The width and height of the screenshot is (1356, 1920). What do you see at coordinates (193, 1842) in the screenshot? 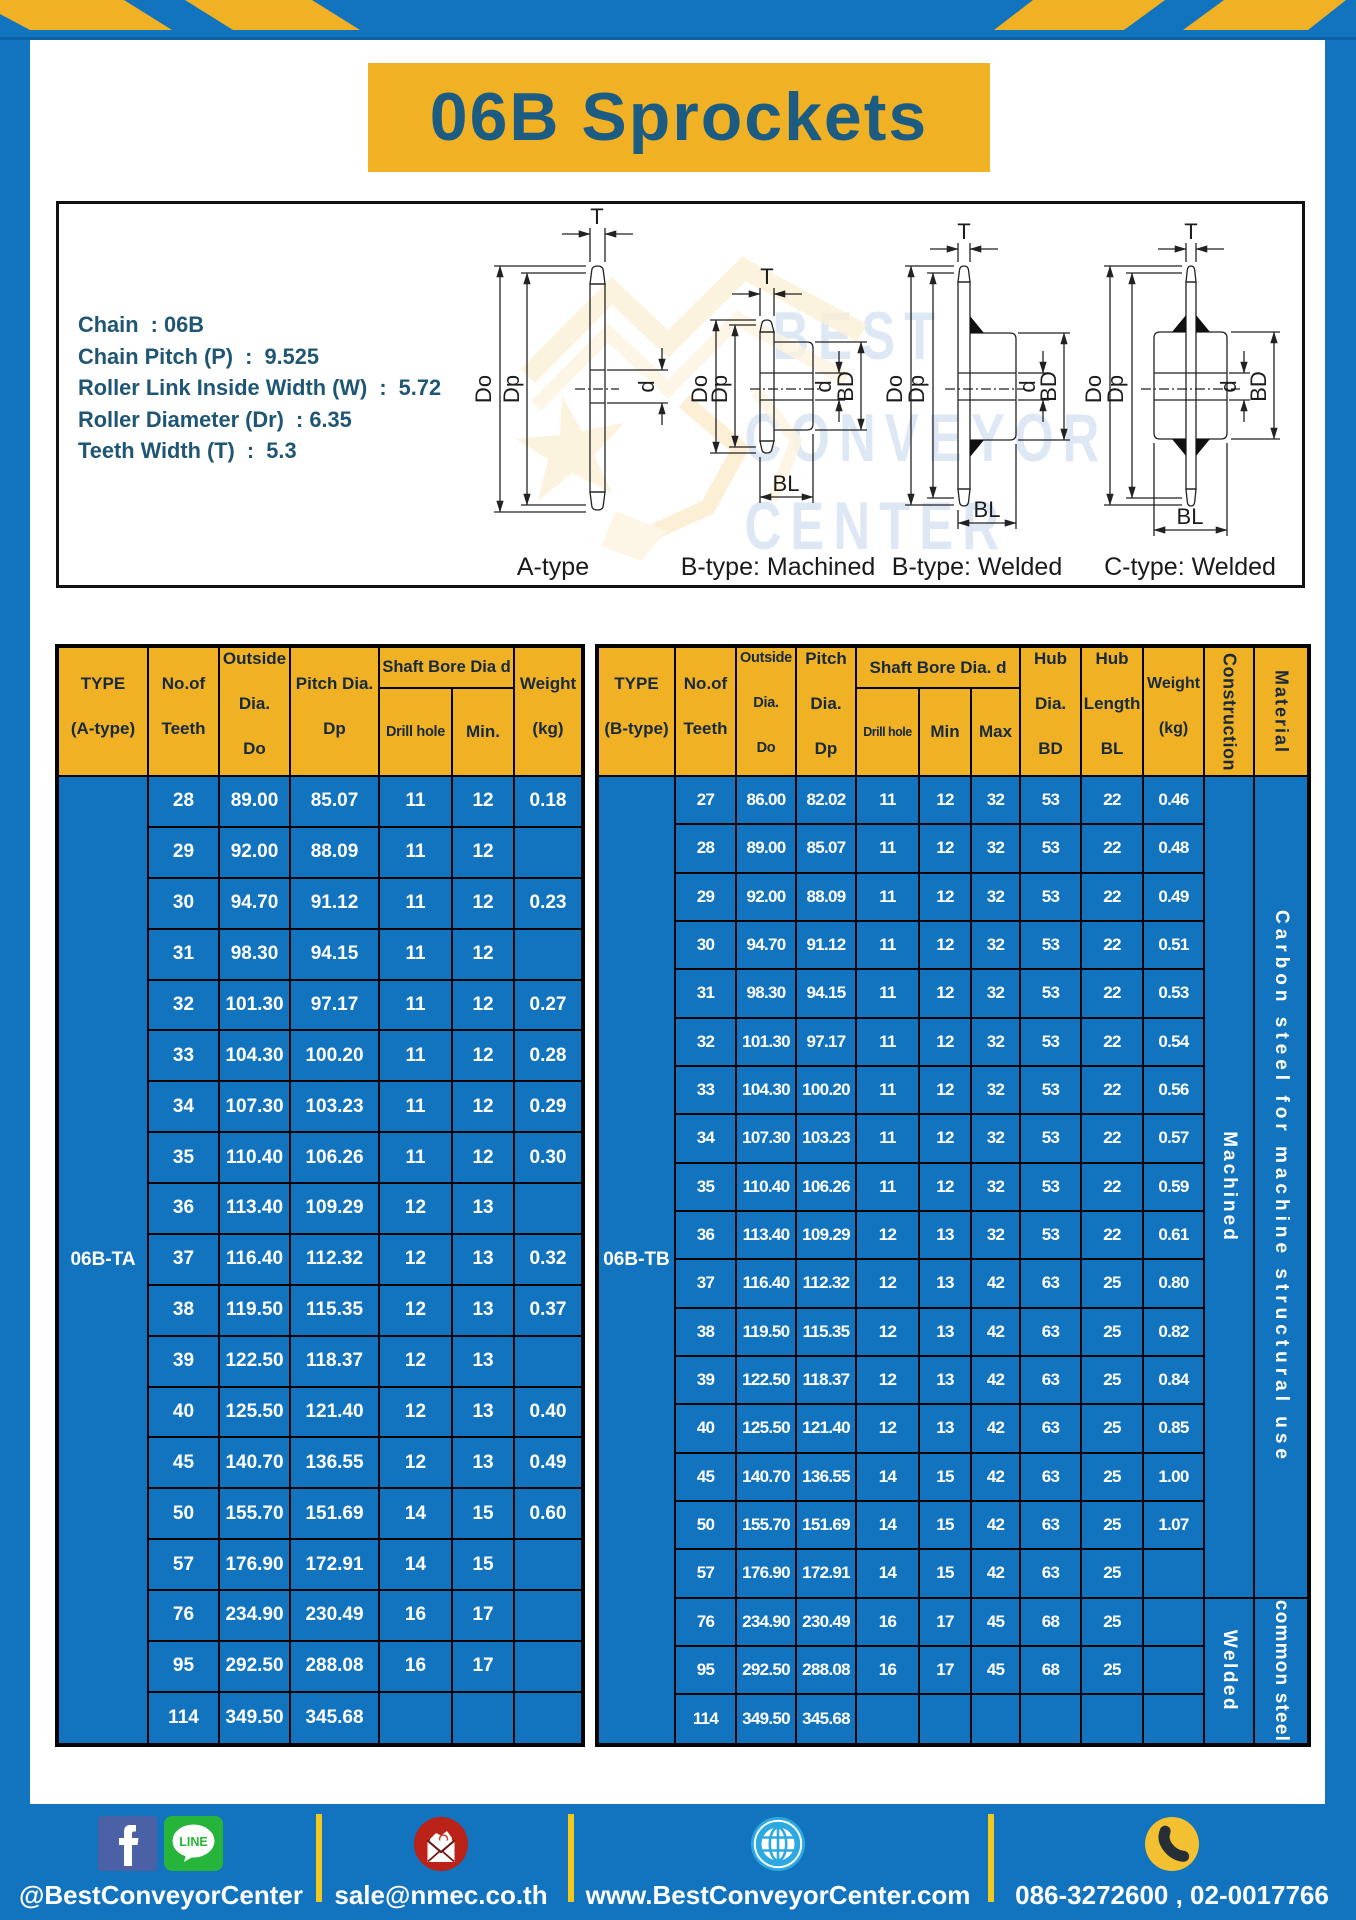
I see `svg-text: LINE` at bounding box center [193, 1842].